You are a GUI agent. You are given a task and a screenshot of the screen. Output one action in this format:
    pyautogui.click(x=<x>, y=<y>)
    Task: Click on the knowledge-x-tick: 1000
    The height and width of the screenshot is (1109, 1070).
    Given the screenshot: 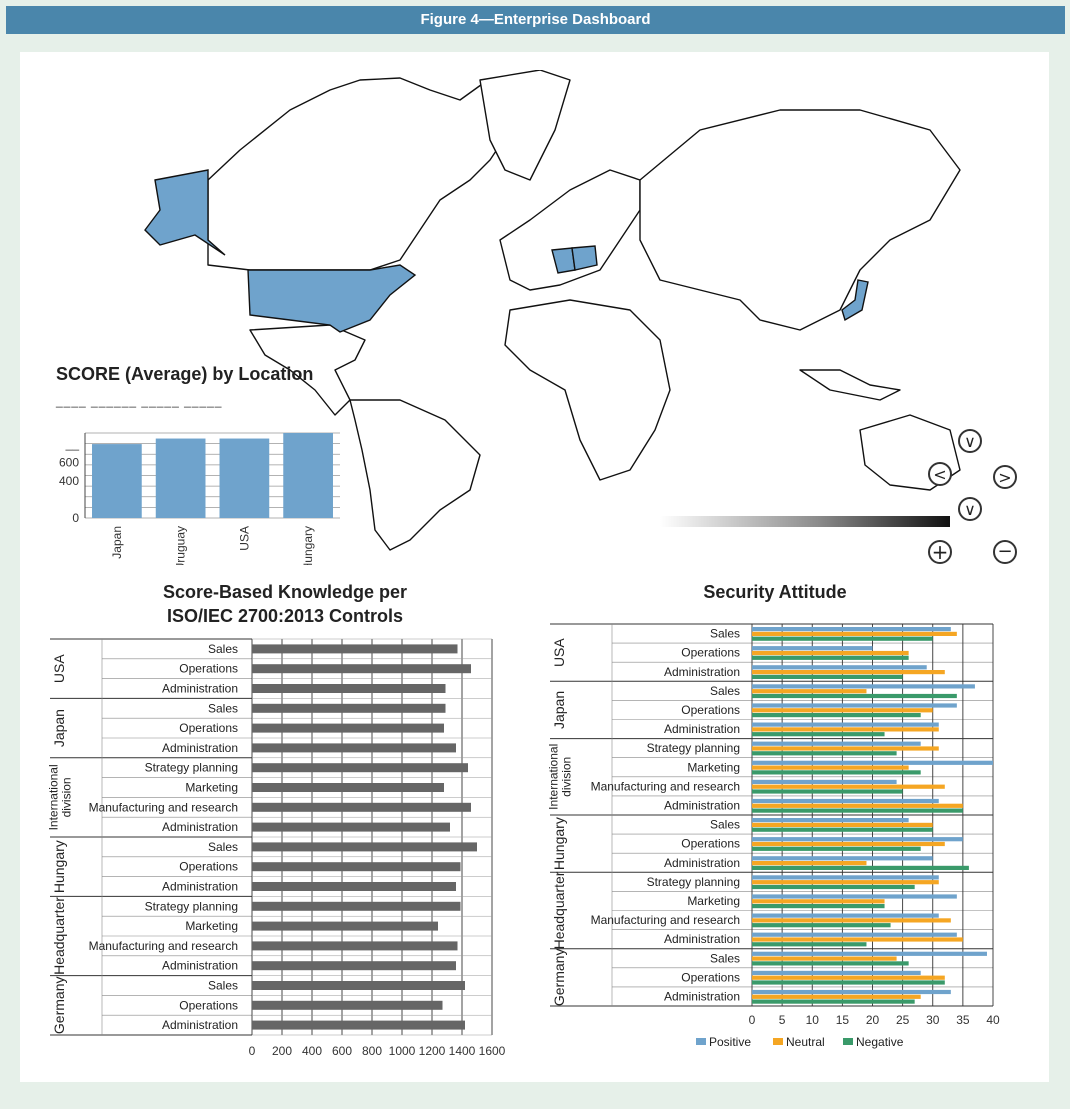 What is the action you would take?
    pyautogui.click(x=402, y=1051)
    